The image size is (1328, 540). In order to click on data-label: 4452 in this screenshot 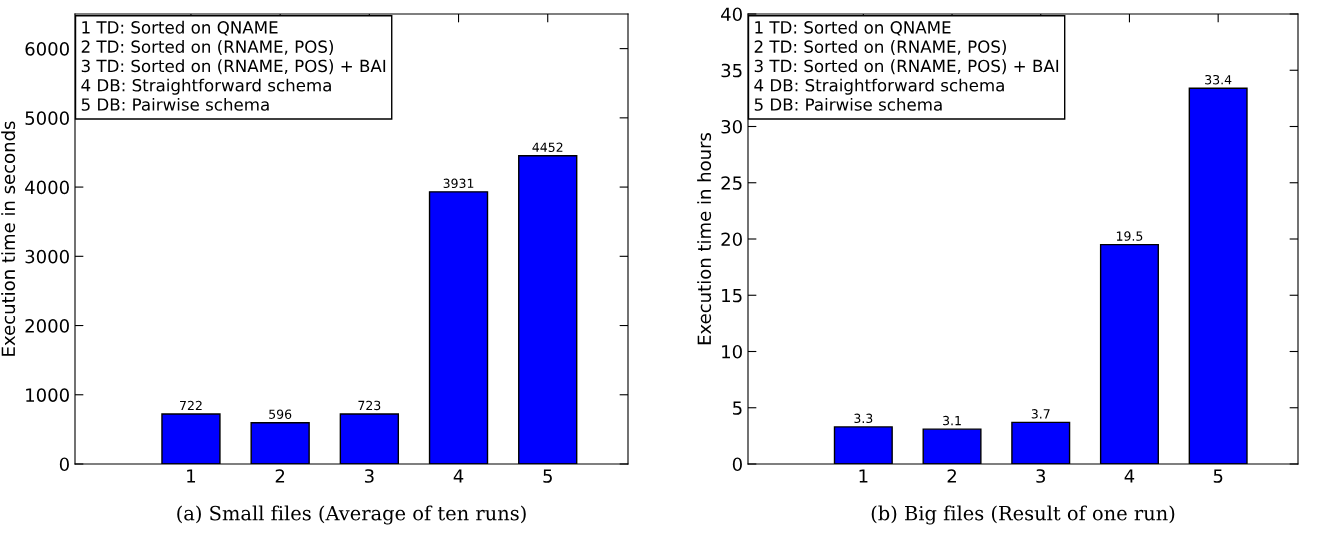, I will do `click(547, 147)`.